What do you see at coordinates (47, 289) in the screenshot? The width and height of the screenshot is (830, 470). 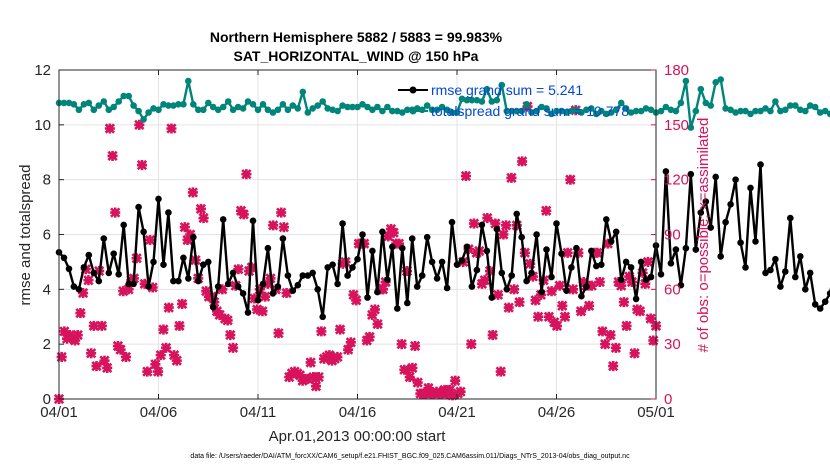 I see `left-y-tick-label: 4` at bounding box center [47, 289].